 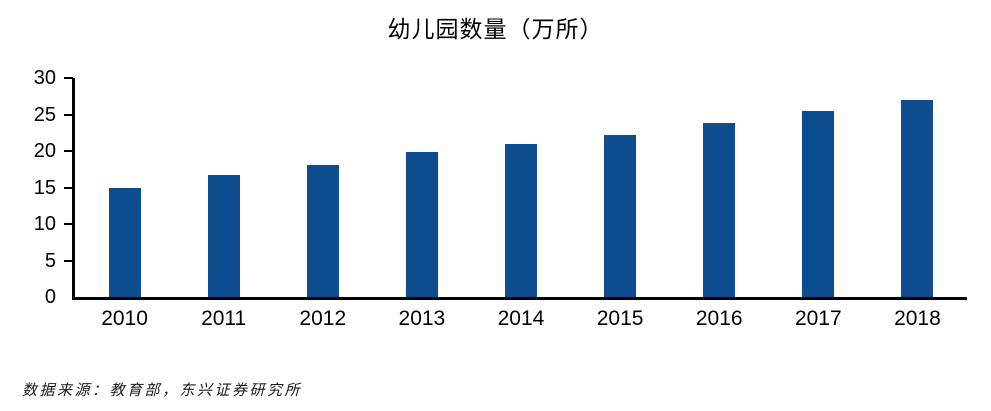 I want to click on y-axis-tick-label-5: 5, so click(x=50, y=260).